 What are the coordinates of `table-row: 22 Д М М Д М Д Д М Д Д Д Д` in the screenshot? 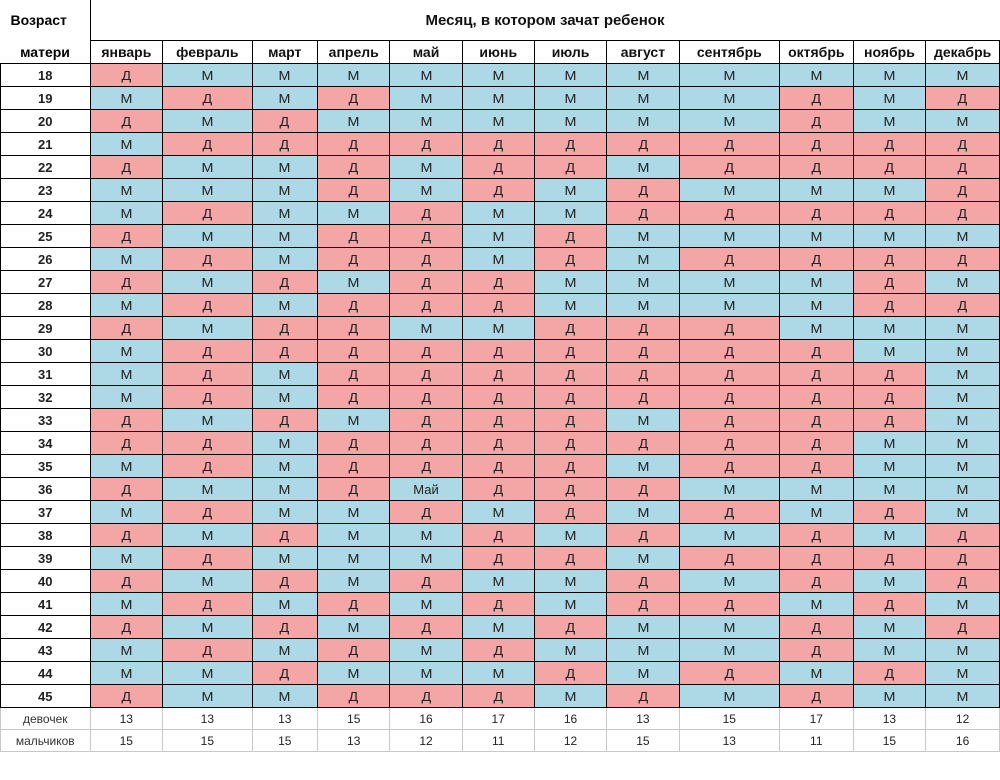 It's located at (500, 167).